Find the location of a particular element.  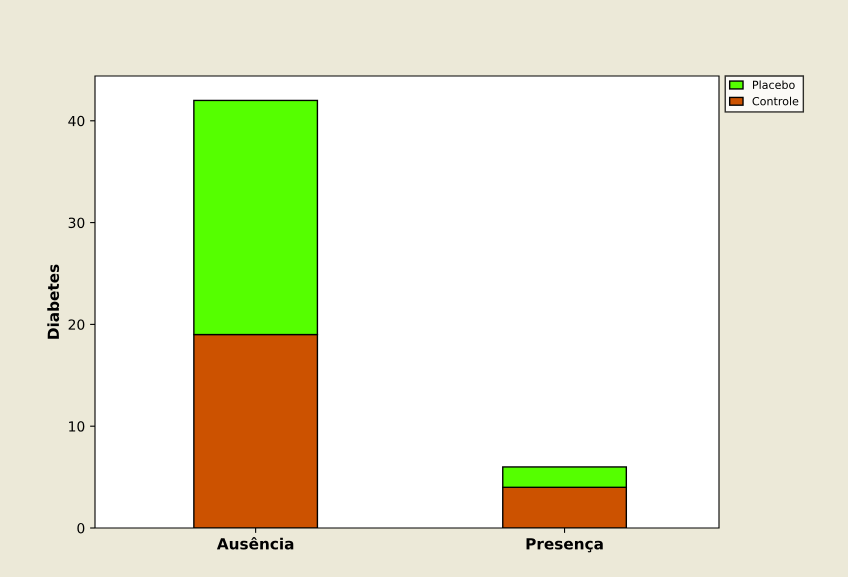

y-tick-label: 40 is located at coordinates (76, 121).